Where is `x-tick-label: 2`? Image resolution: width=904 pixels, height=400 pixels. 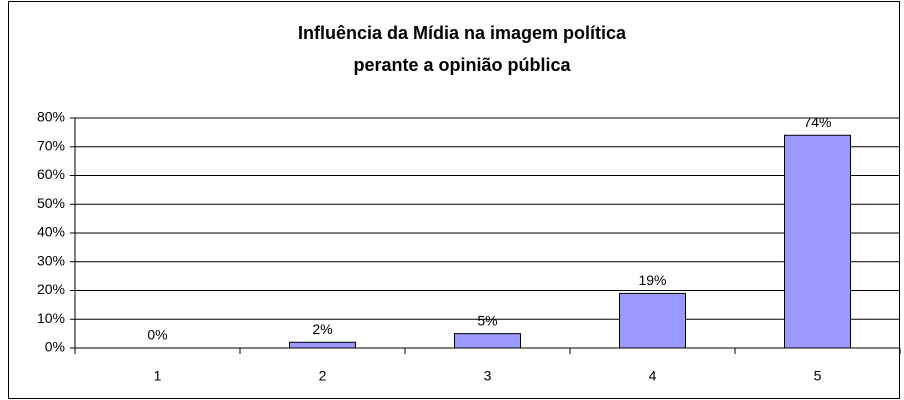 x-tick-label: 2 is located at coordinates (323, 376).